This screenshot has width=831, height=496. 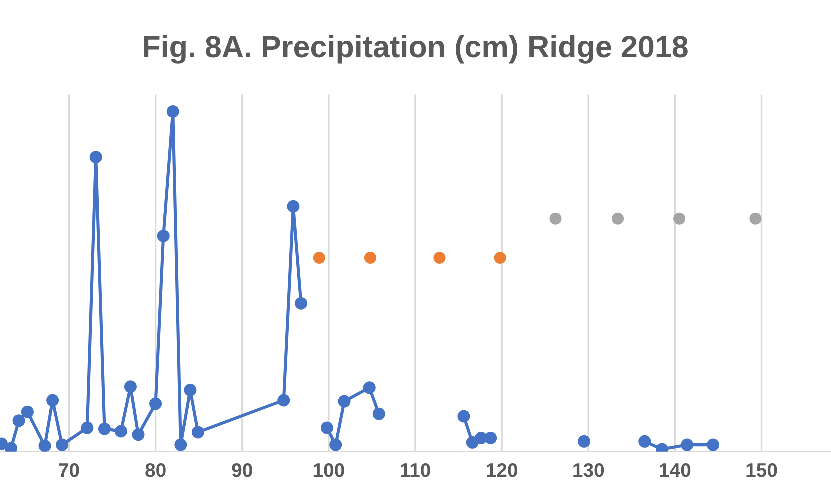 I want to click on x-tick-label: 140, so click(x=675, y=470).